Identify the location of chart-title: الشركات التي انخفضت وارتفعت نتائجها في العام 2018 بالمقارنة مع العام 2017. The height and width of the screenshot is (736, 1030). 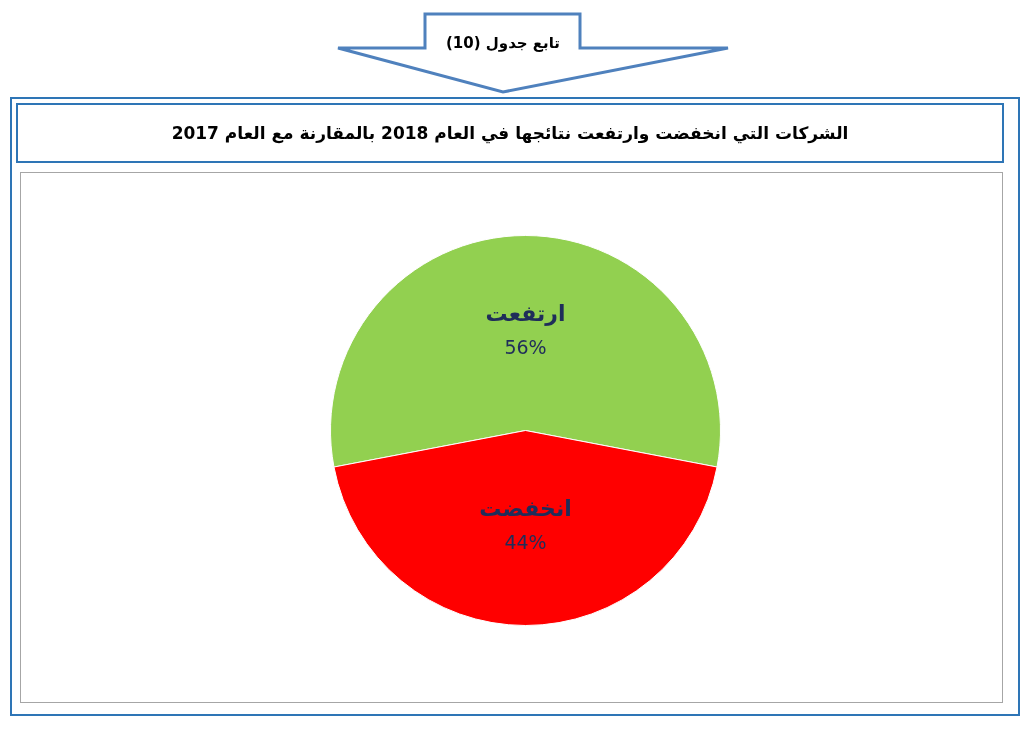
(510, 133).